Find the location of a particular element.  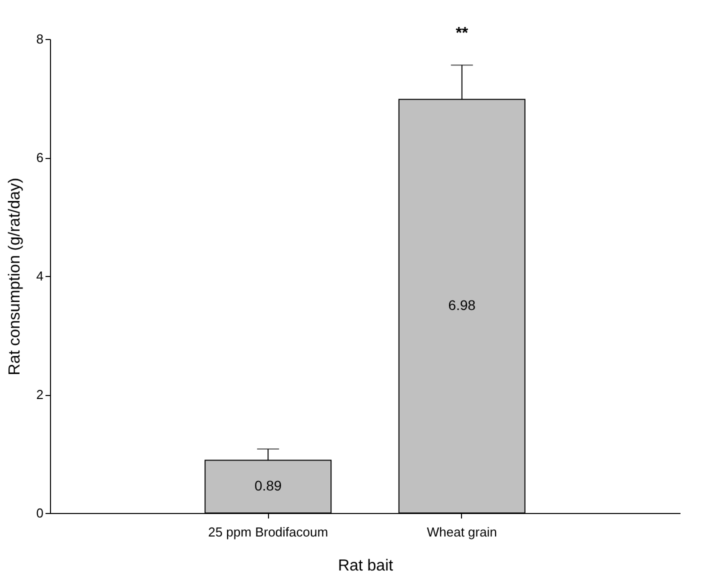

y-tick-label: 6 is located at coordinates (40, 157).